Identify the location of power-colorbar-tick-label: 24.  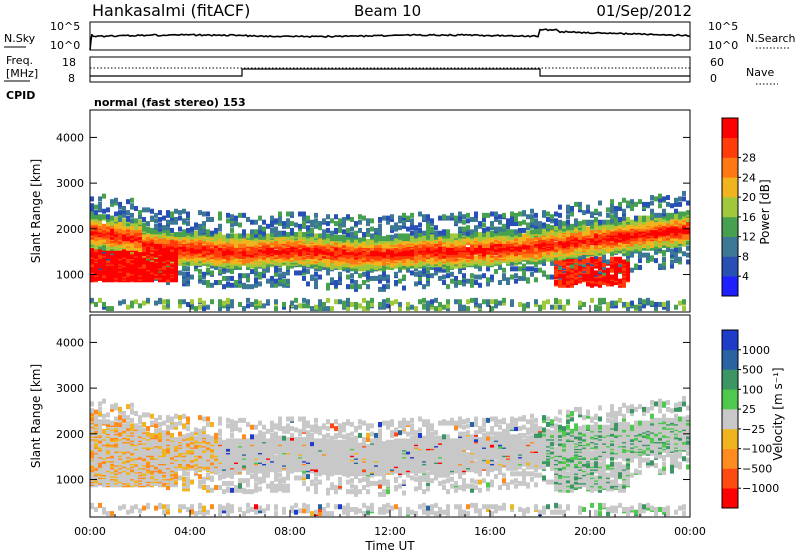
(749, 177).